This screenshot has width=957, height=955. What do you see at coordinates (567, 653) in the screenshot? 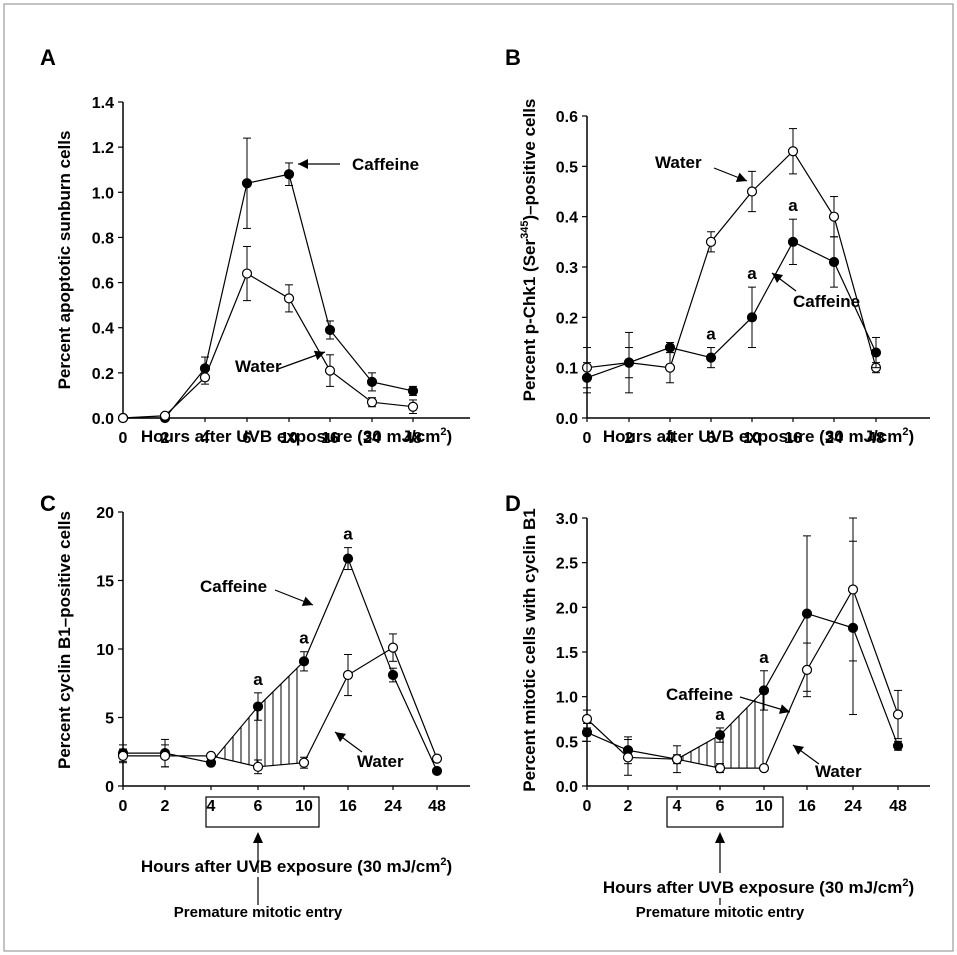
I see `y-tick-label: 1.5` at bounding box center [567, 653].